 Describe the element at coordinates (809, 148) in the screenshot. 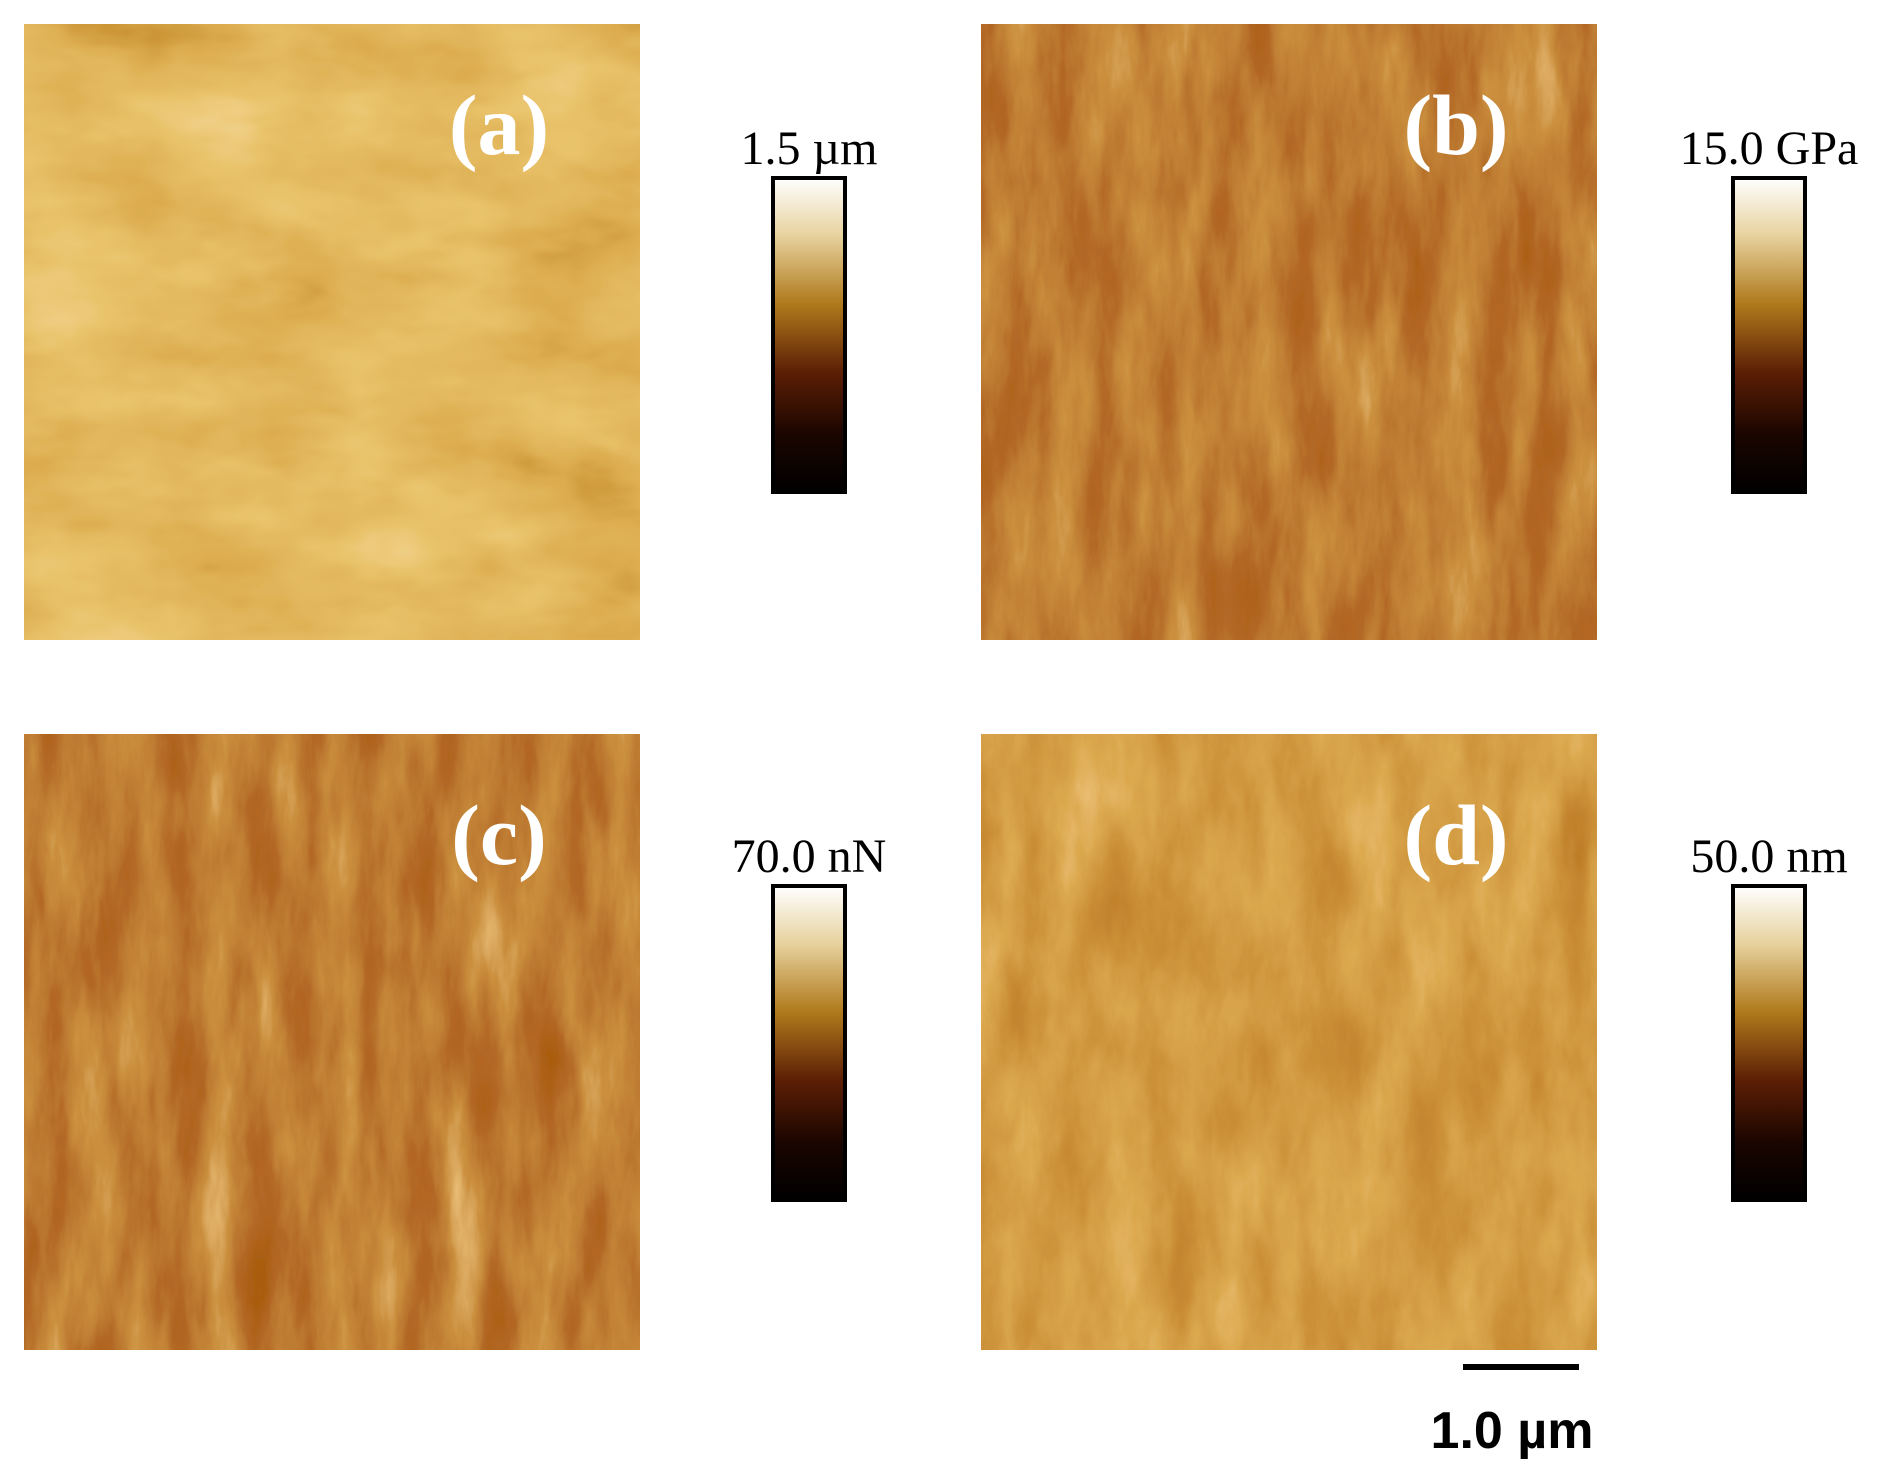

I see `colorbar-max-label: 1.5 µm` at that location.